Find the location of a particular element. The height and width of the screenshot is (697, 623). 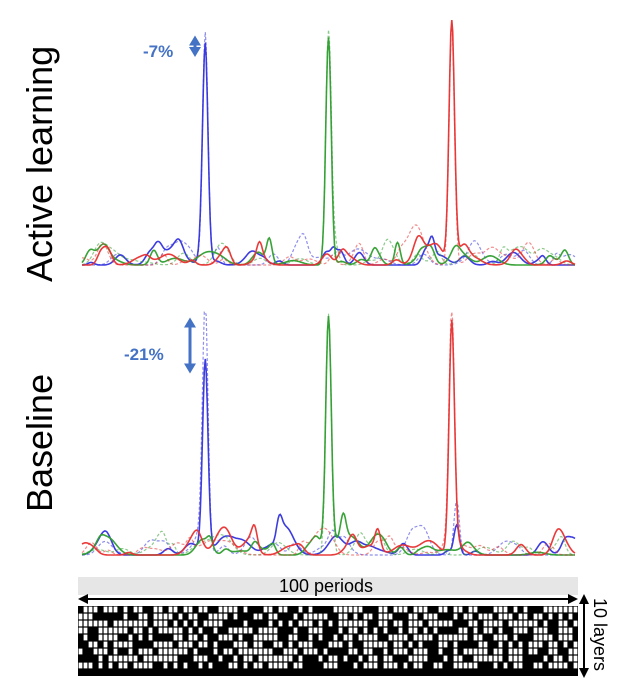

layer-grid-background is located at coordinates (328, 641).